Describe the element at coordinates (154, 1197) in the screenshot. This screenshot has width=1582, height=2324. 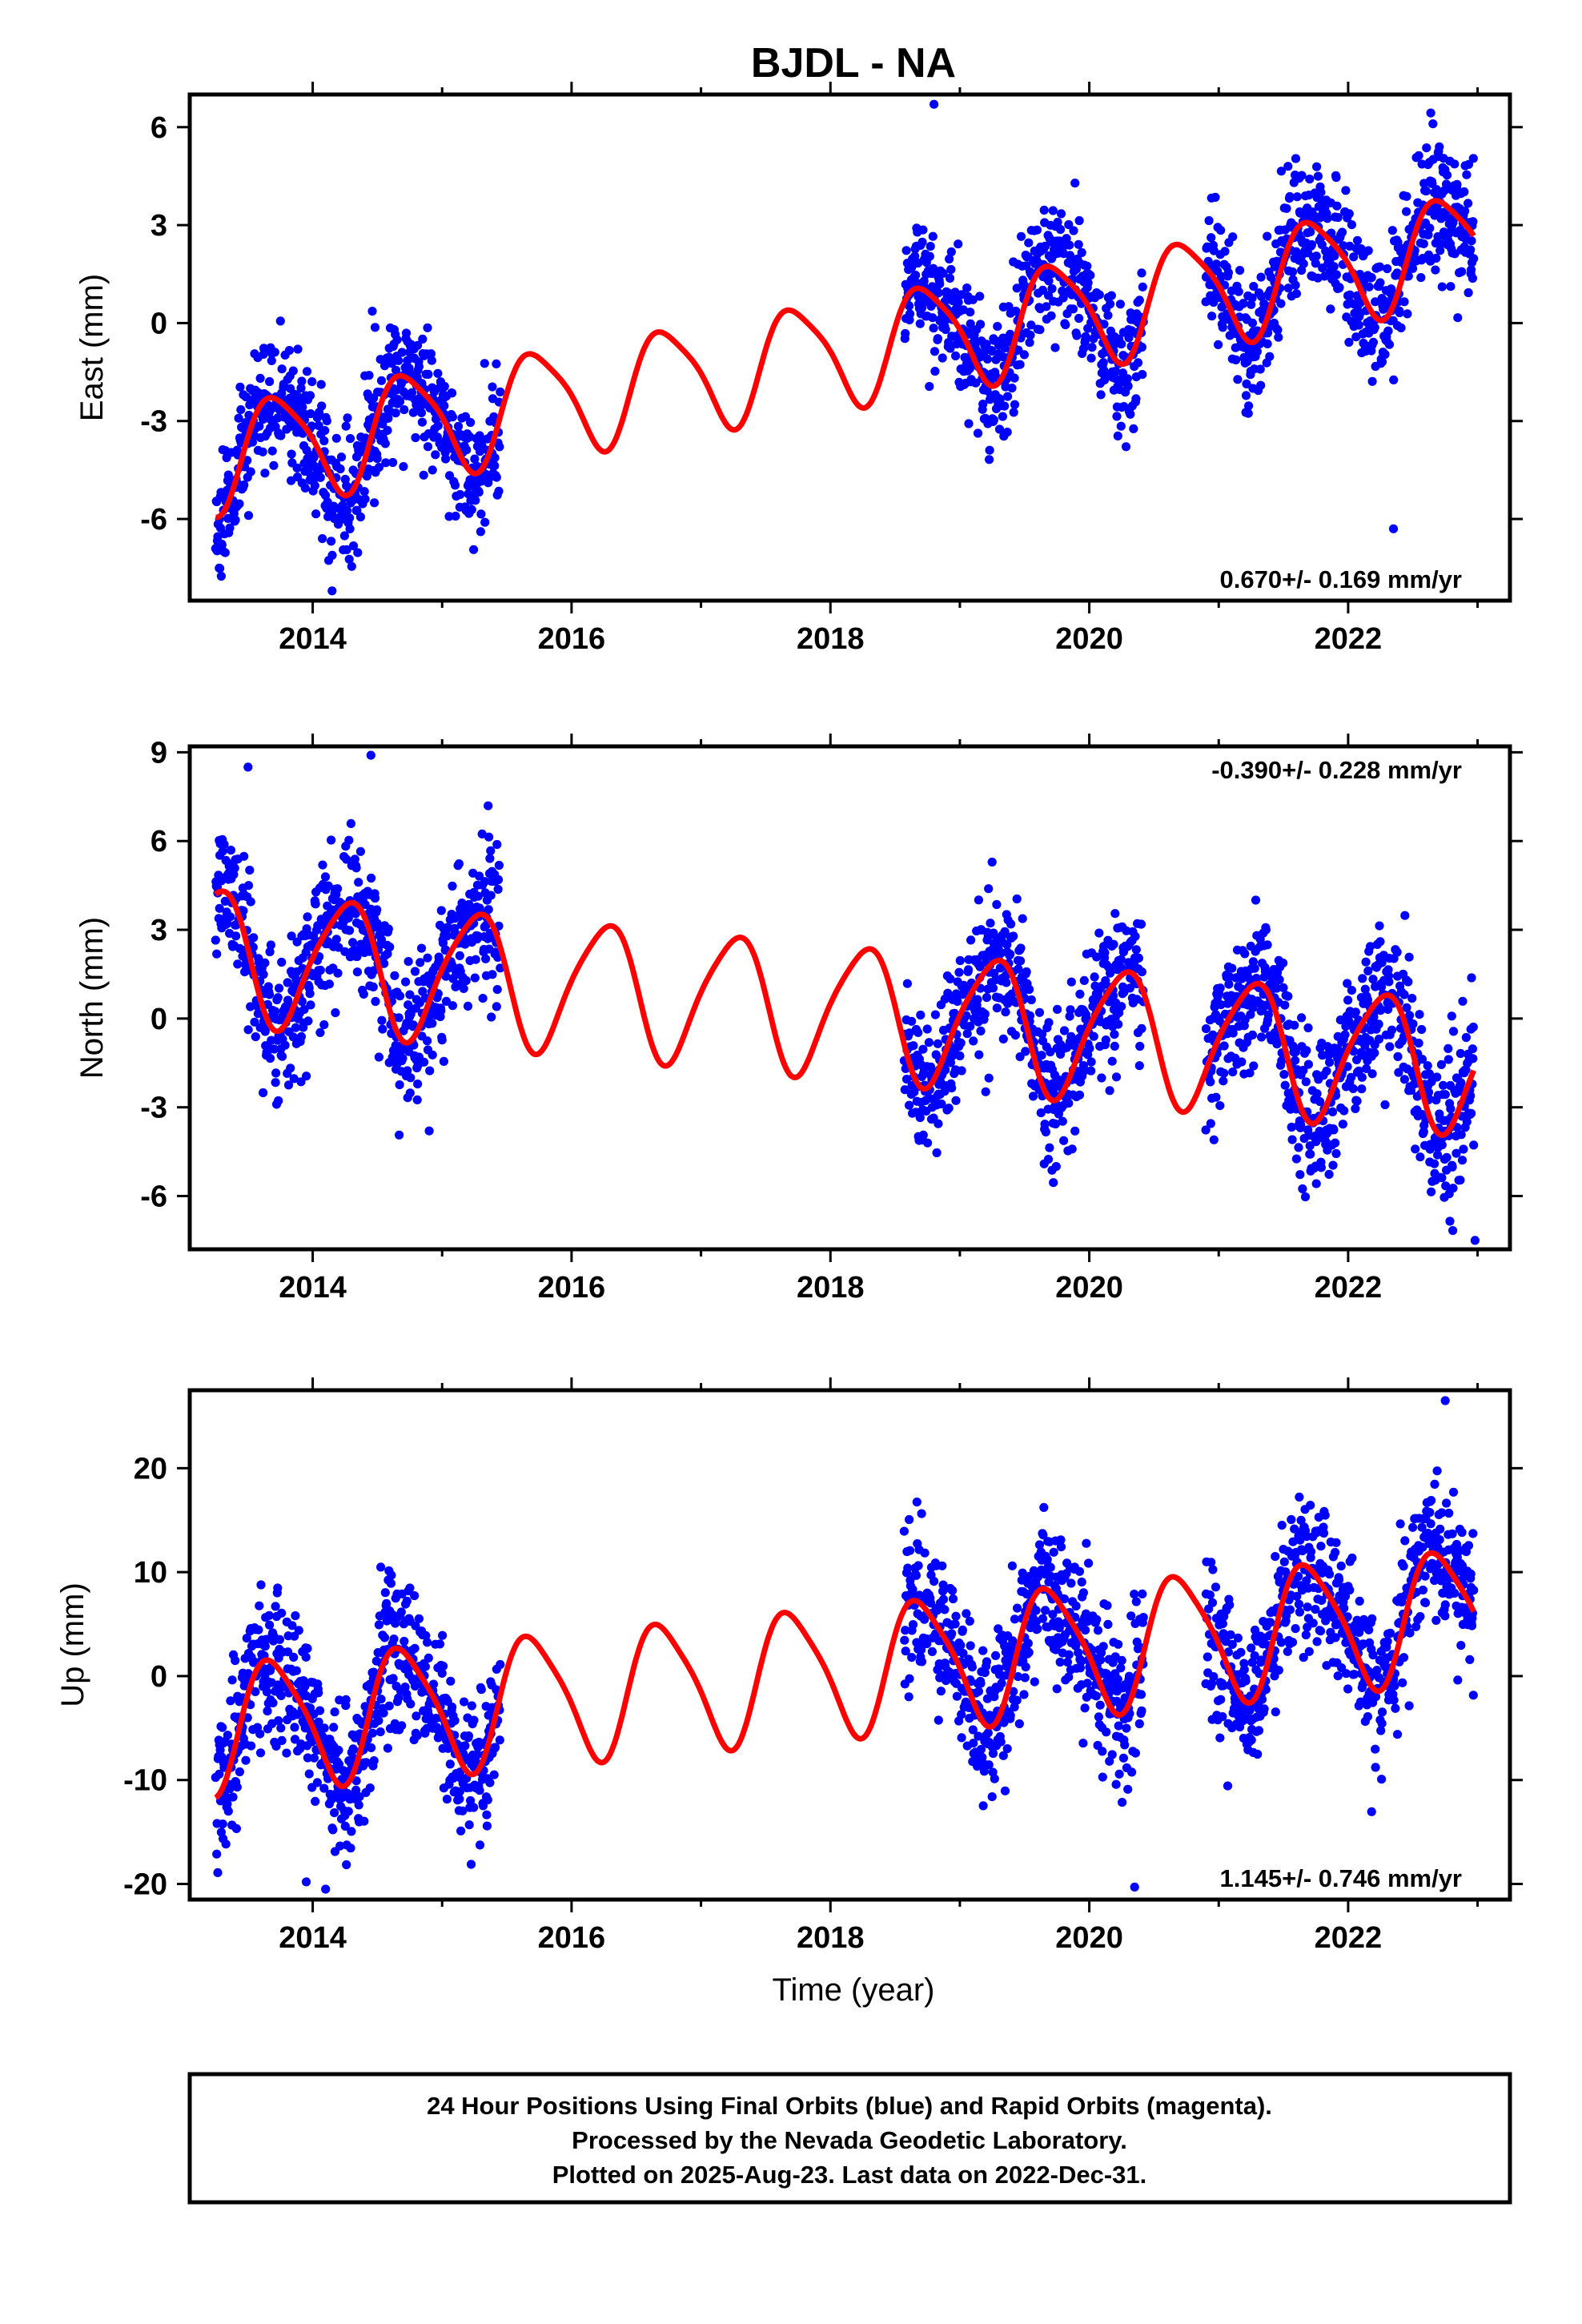
I see `y-tick-label: -6` at that location.